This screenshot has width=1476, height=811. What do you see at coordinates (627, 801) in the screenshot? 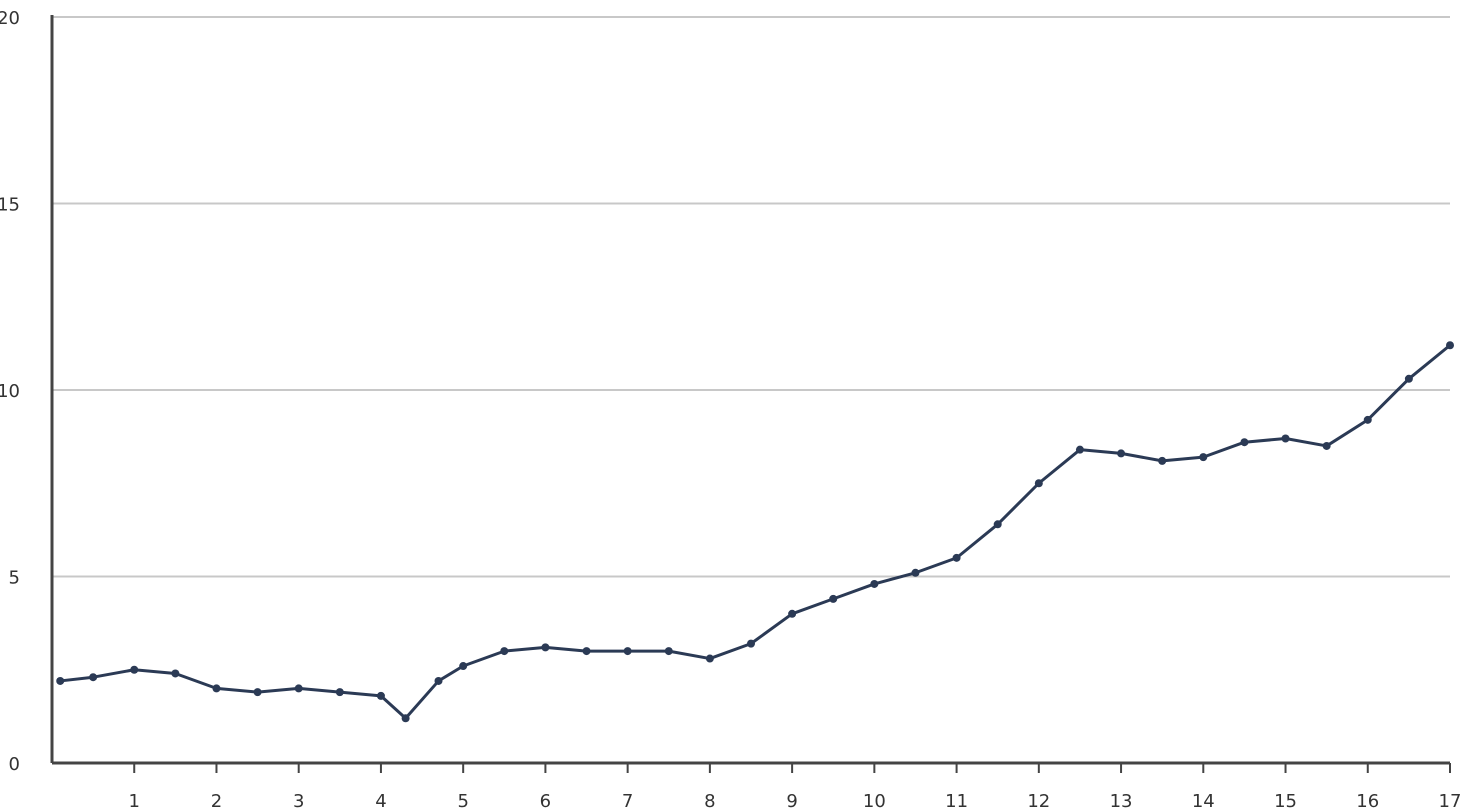
I see `x-tick-label: 7` at bounding box center [627, 801].